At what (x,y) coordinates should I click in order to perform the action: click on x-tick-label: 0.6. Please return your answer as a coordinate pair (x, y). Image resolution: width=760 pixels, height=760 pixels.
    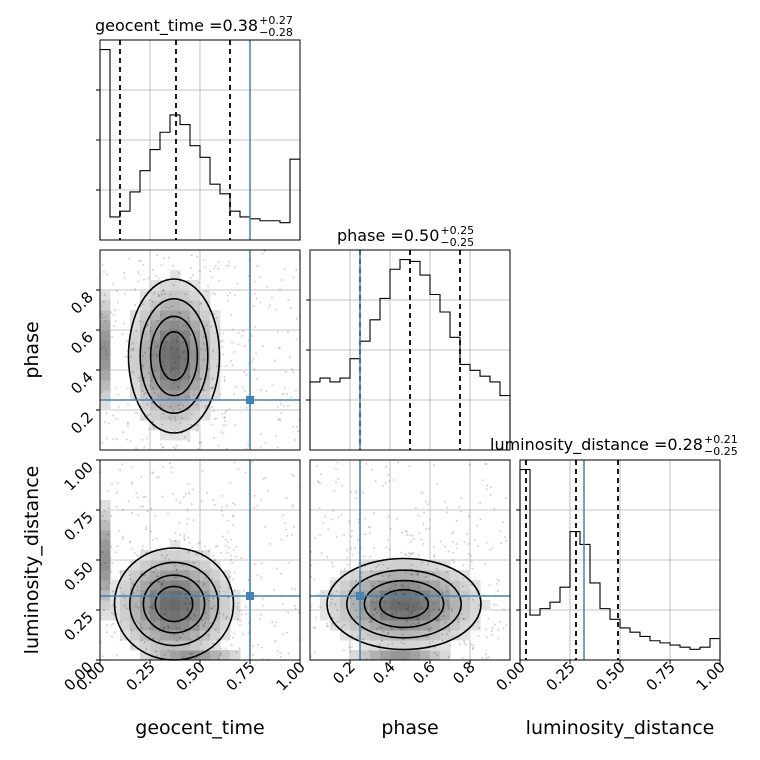
    Looking at the image, I should click on (424, 673).